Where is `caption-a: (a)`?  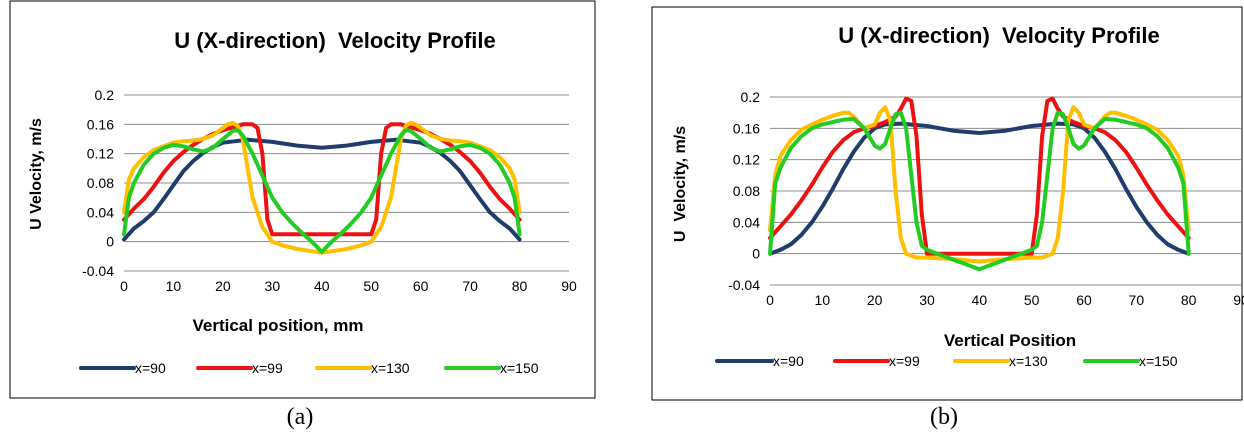
caption-a: (a) is located at coordinates (300, 417).